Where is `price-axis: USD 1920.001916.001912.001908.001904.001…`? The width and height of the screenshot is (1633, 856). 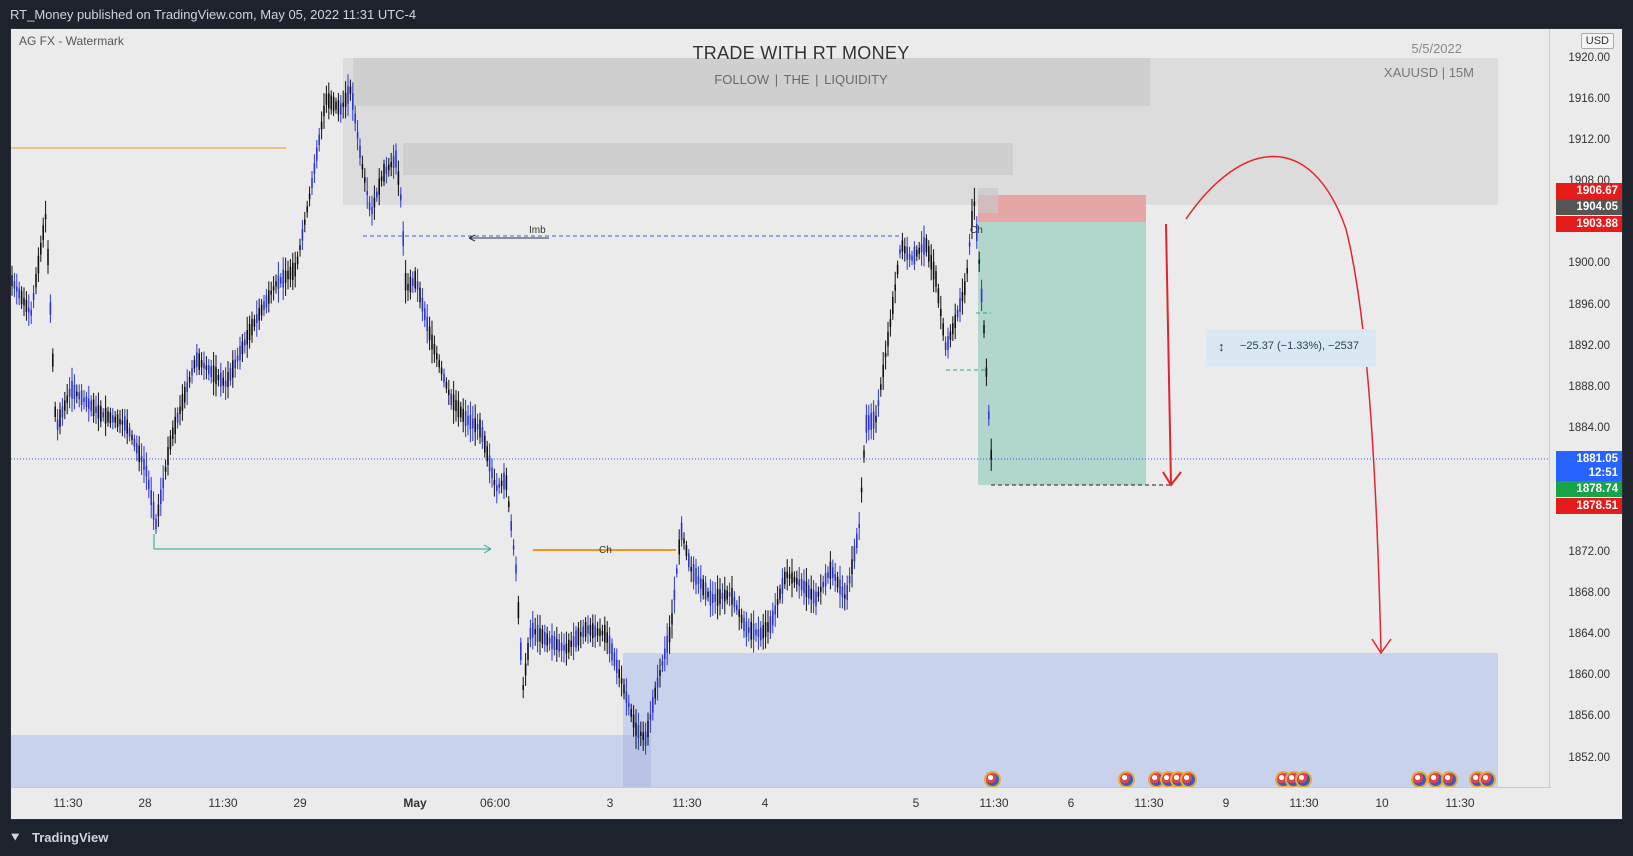
price-axis: USD 1920.001916.001912.001908.001904.001… is located at coordinates (1585, 408).